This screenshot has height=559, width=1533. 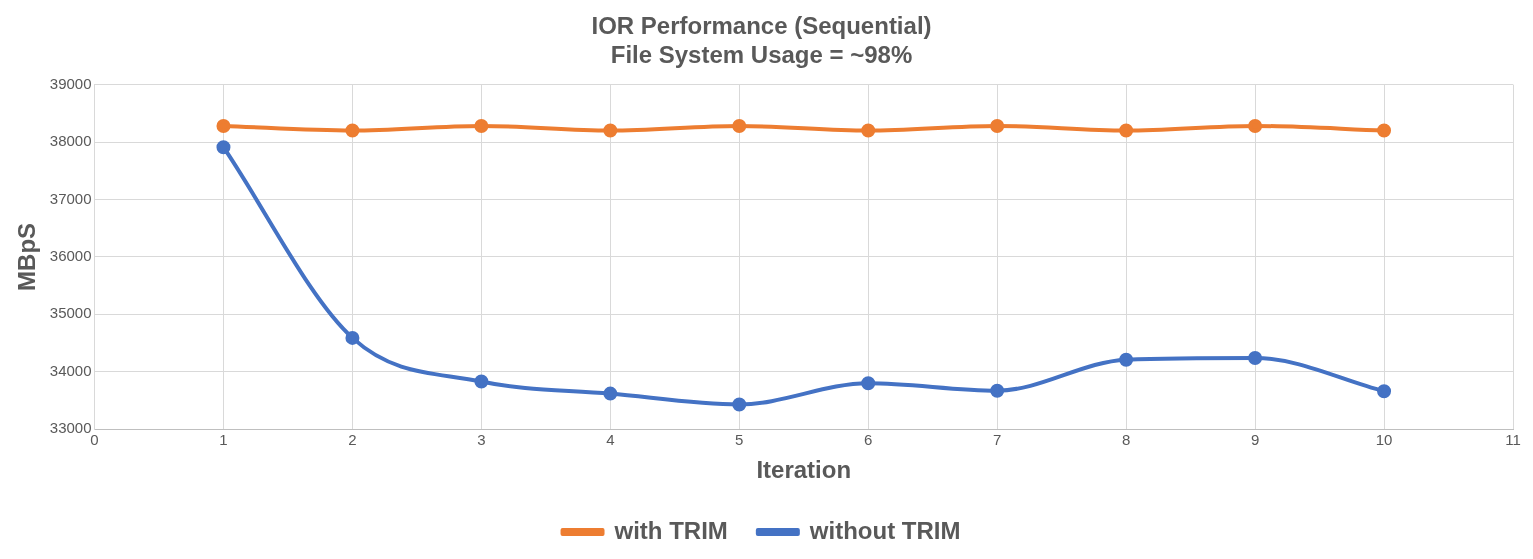 I want to click on legend-label: with TRIM, so click(x=670, y=530).